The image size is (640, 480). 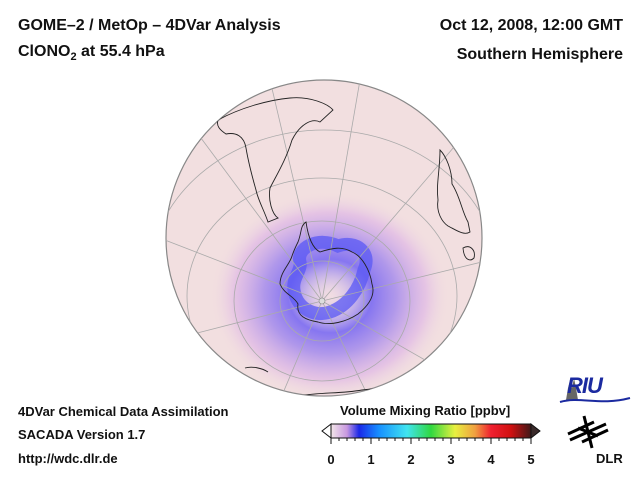 I want to click on coast-antarctica, so click(x=326, y=273).